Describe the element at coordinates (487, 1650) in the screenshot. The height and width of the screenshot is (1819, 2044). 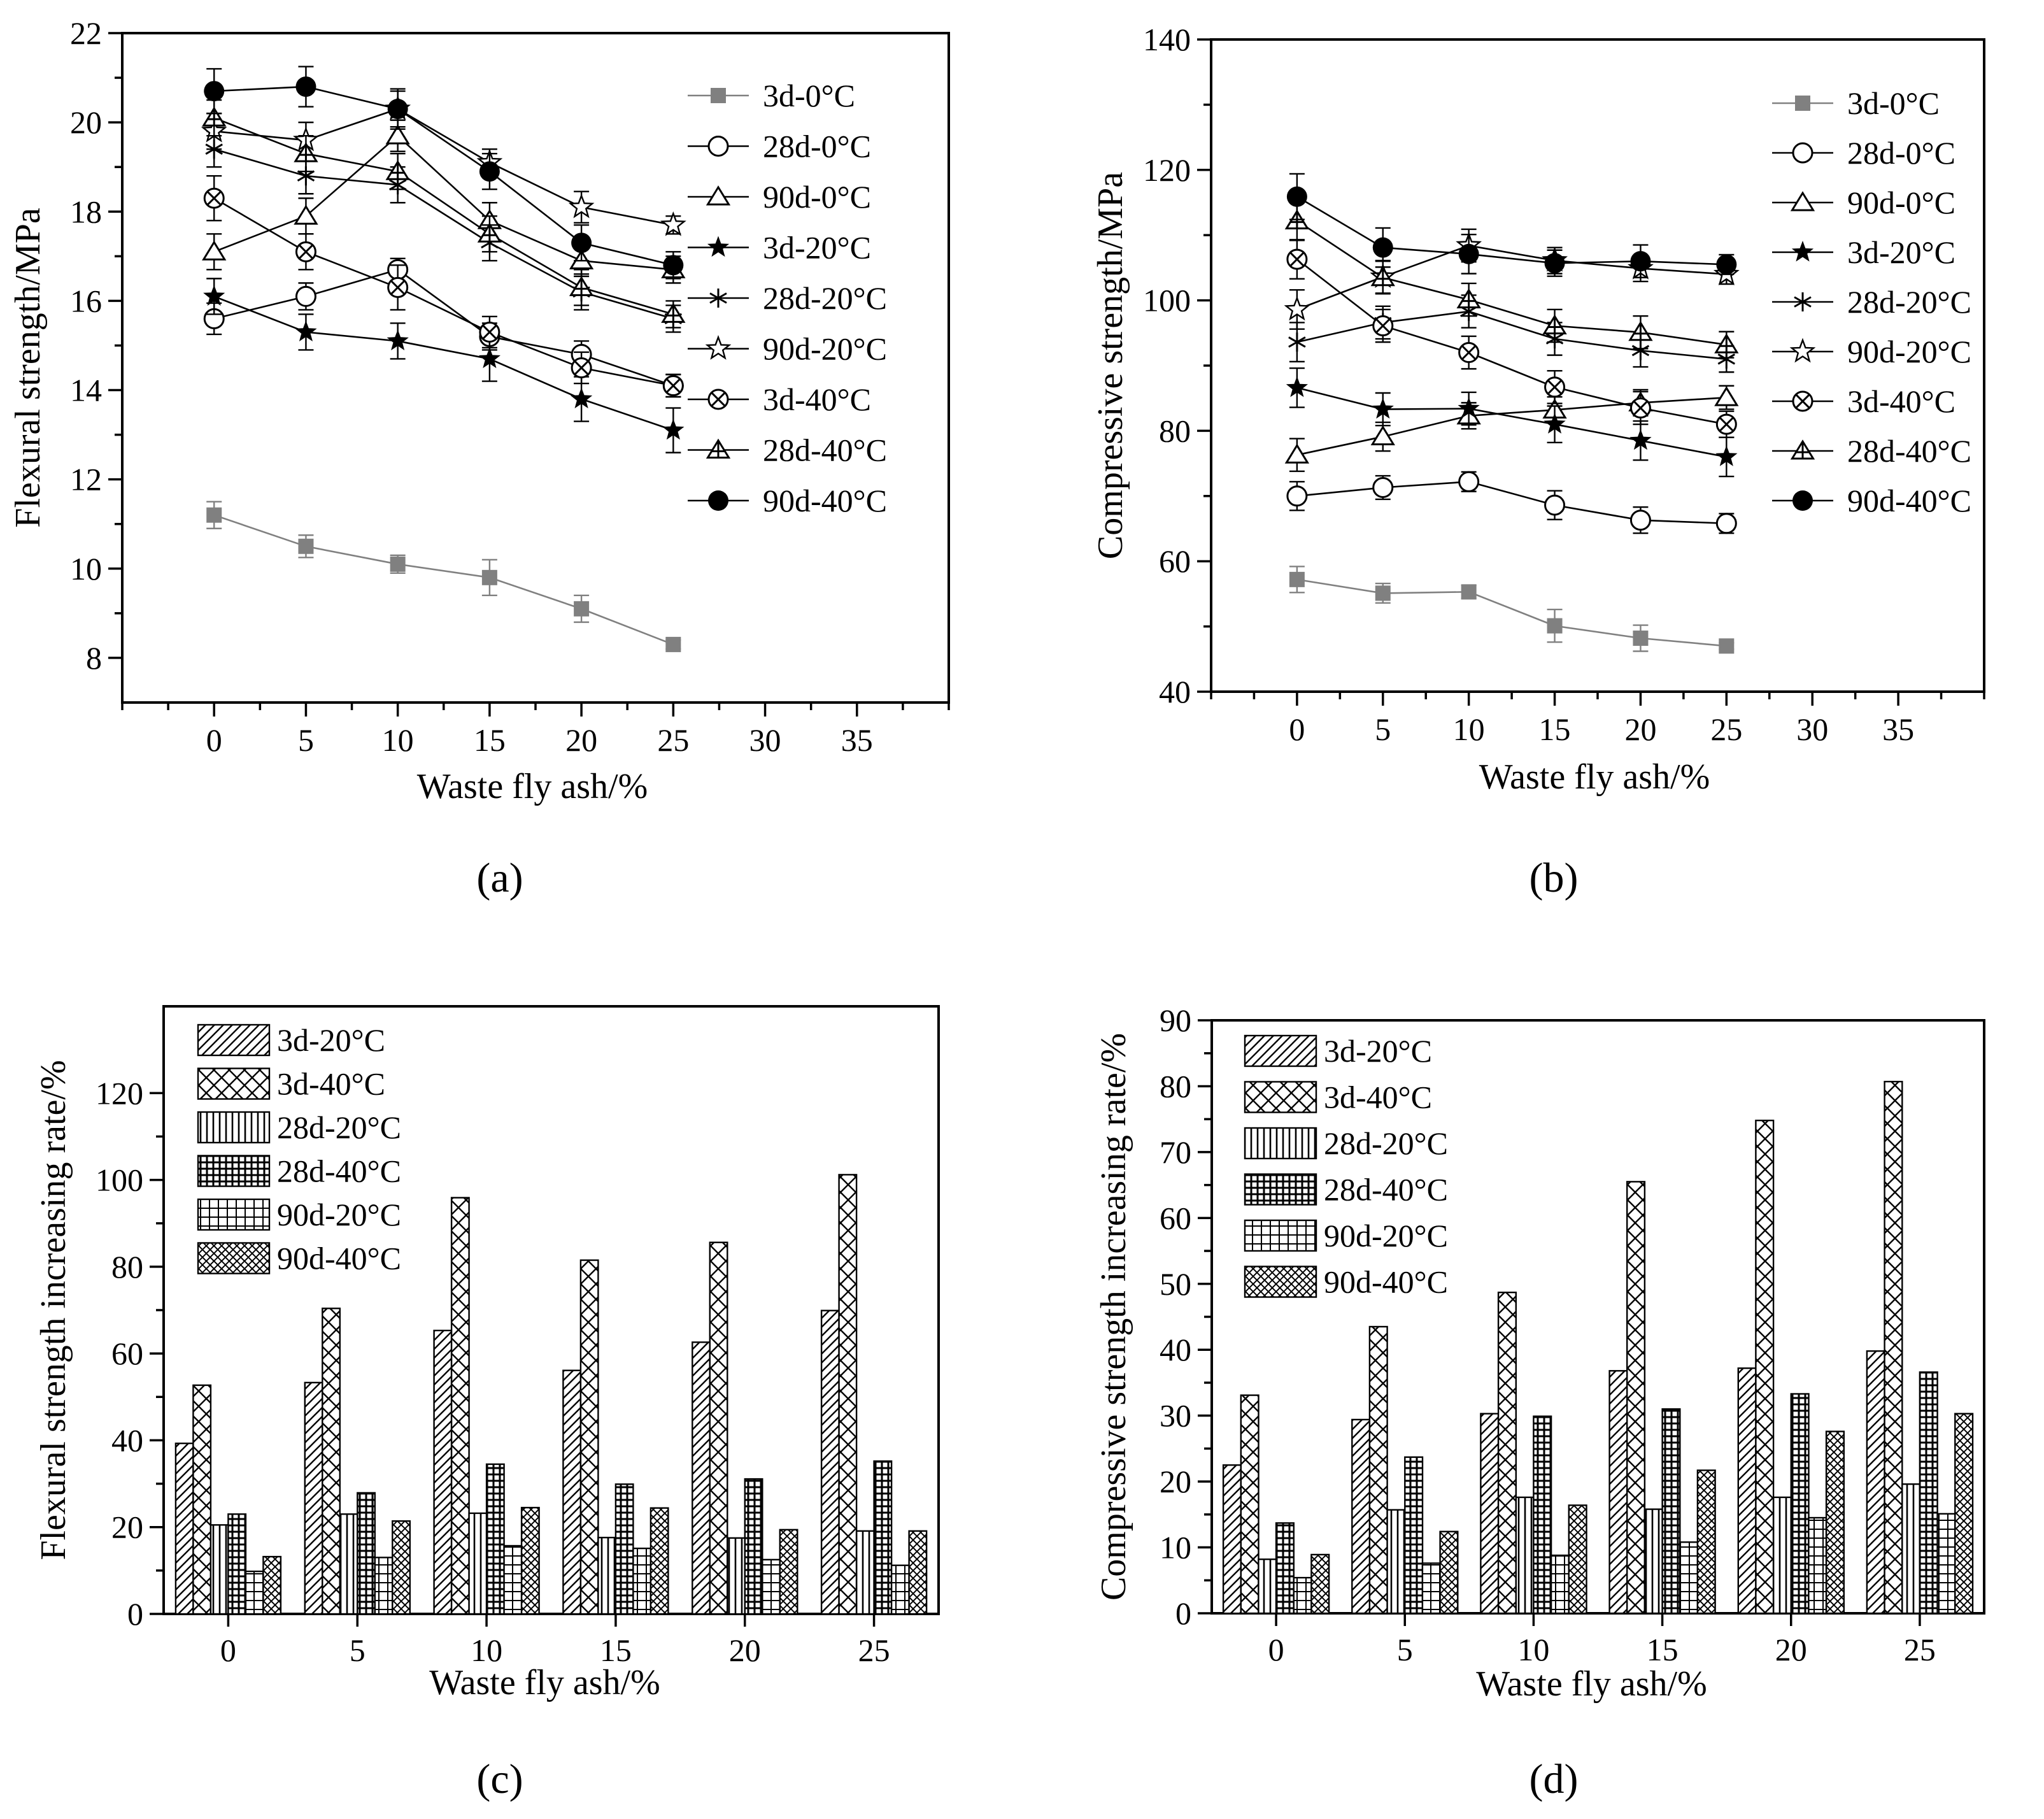
I see `x-tick-label: 10` at that location.